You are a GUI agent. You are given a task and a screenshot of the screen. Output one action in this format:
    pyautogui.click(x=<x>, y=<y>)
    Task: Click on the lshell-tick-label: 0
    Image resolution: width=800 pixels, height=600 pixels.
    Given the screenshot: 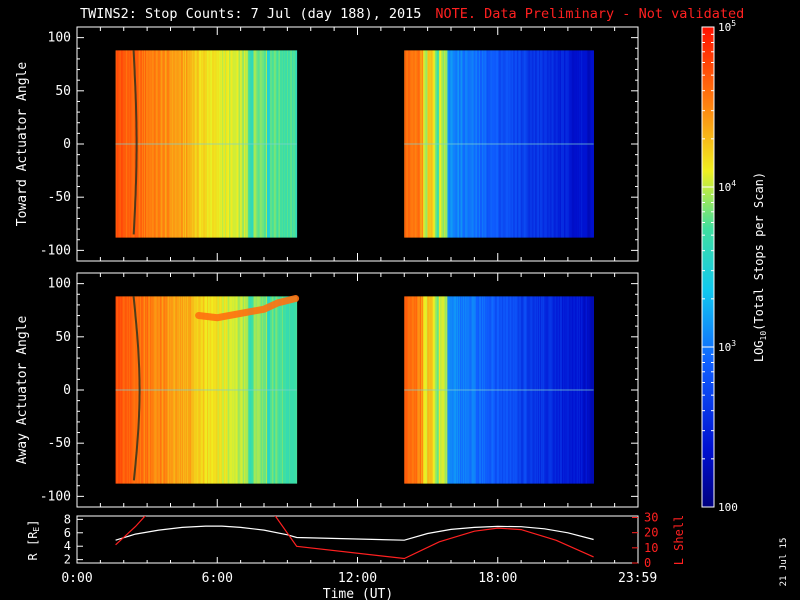 What is the action you would take?
    pyautogui.click(x=647, y=563)
    